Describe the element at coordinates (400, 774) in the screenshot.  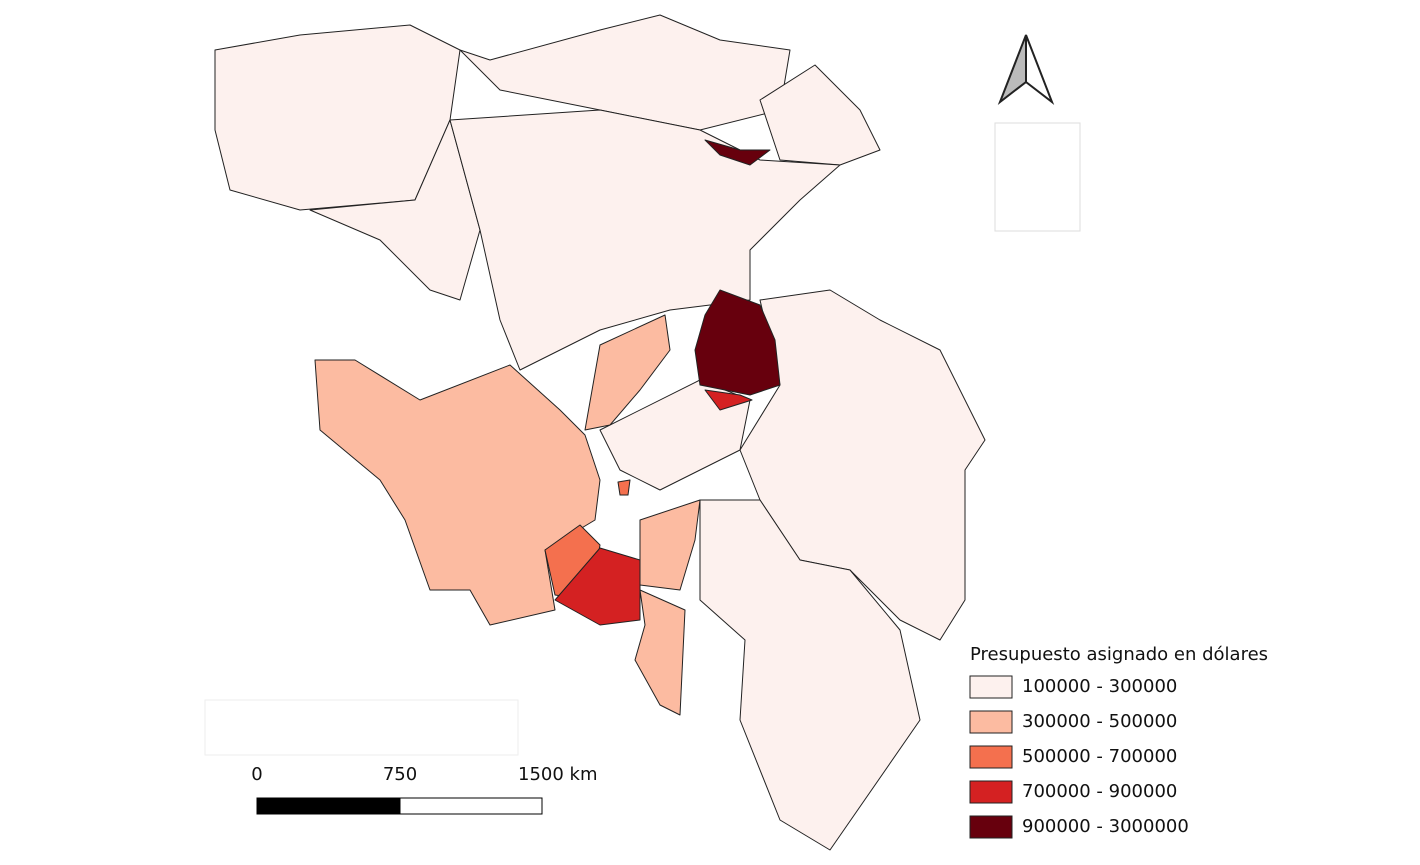
I see `scale-label: 750` at that location.